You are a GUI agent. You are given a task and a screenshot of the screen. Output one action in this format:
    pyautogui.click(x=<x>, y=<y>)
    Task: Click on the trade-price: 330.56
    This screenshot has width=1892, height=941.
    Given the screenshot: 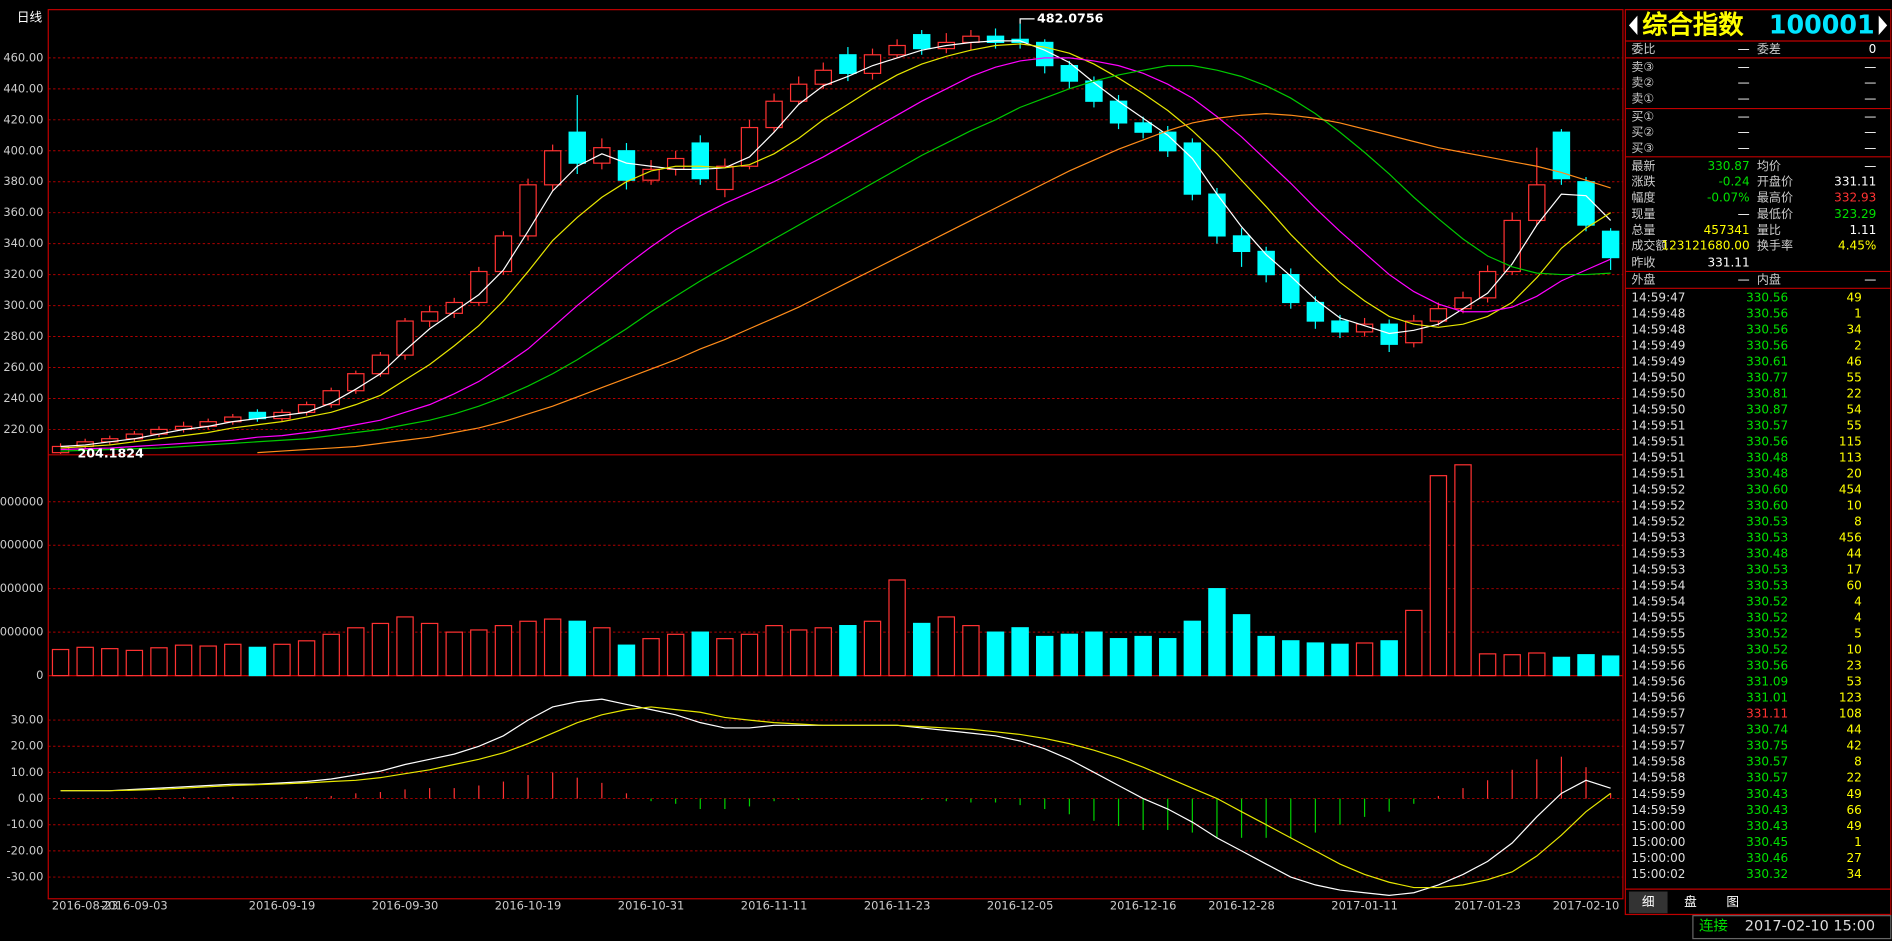 What is the action you would take?
    pyautogui.click(x=1767, y=442)
    